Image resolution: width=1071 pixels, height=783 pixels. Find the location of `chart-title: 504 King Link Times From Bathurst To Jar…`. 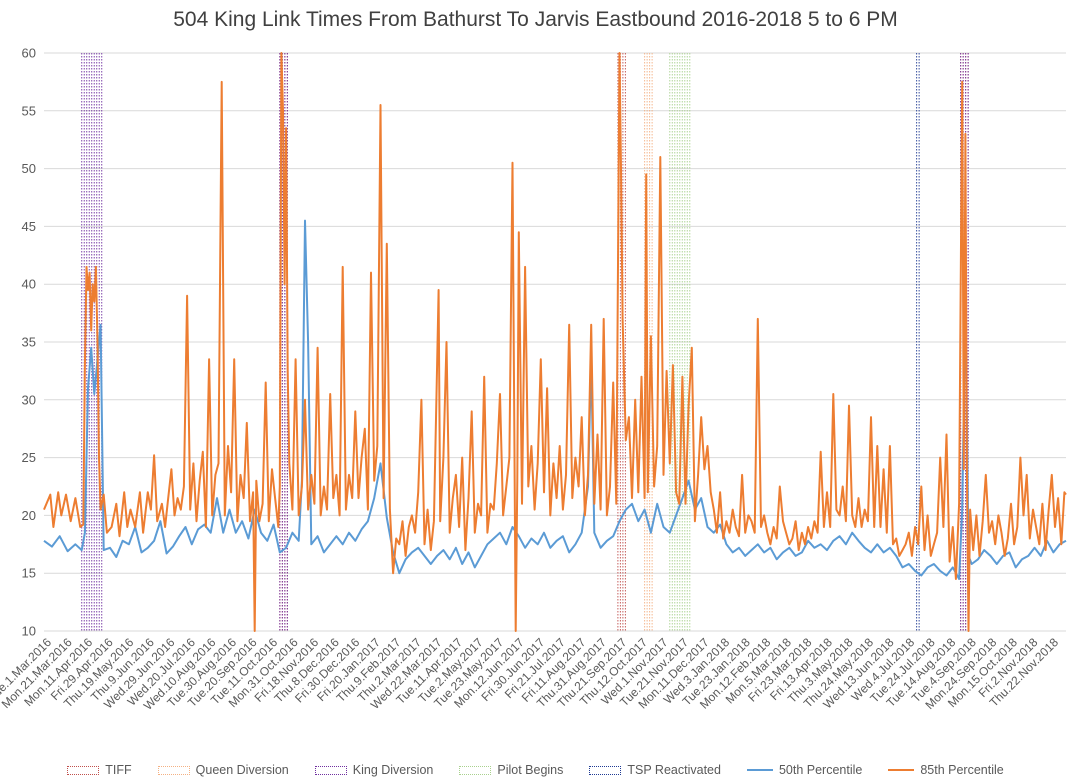

chart-title: 504 King Link Times From Bathurst To Jar… is located at coordinates (535, 19).